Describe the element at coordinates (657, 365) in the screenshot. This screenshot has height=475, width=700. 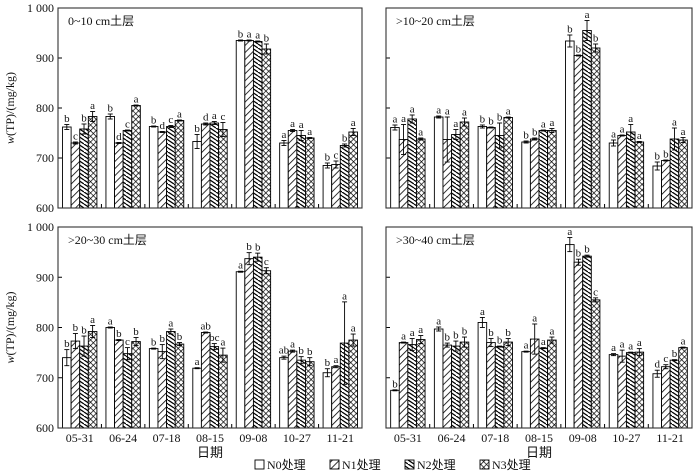
I see `significance-letter: d` at that location.